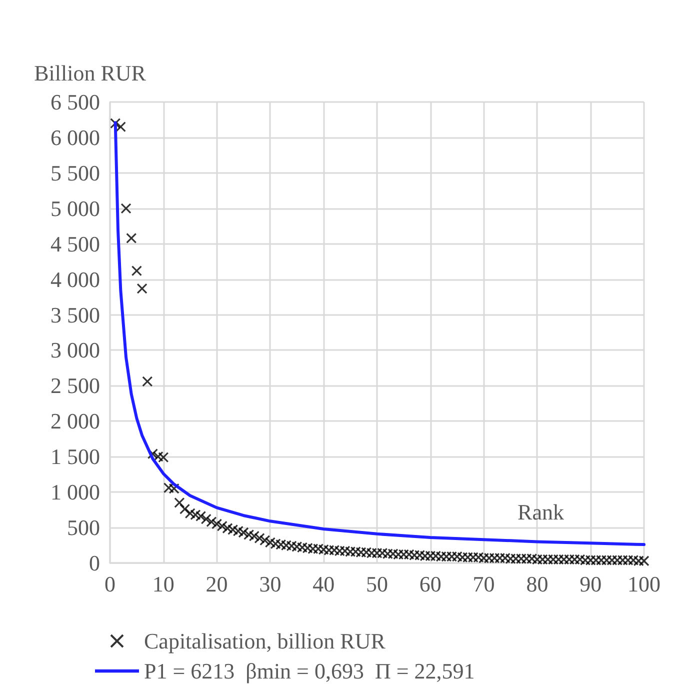 The width and height of the screenshot is (676, 691). Describe the element at coordinates (537, 584) in the screenshot. I see `x-tick-label: 80` at that location.